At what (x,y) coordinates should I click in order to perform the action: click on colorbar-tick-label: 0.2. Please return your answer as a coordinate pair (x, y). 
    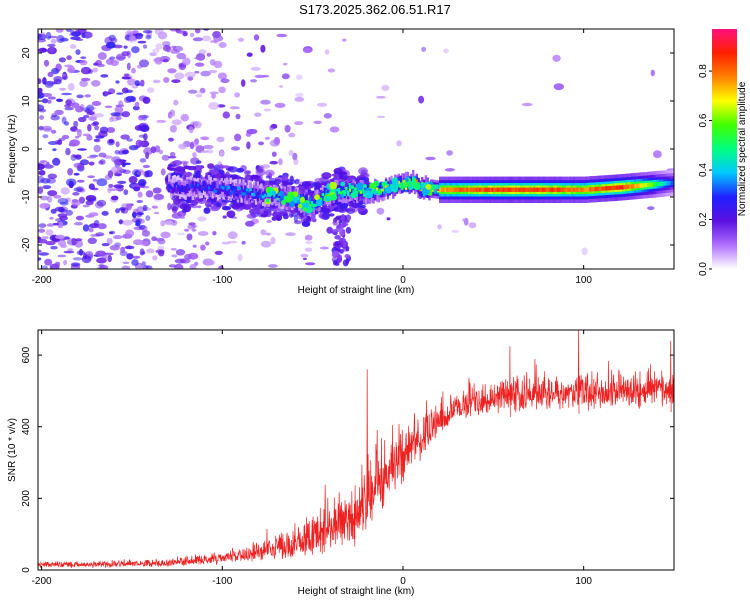
    Looking at the image, I should click on (703, 219).